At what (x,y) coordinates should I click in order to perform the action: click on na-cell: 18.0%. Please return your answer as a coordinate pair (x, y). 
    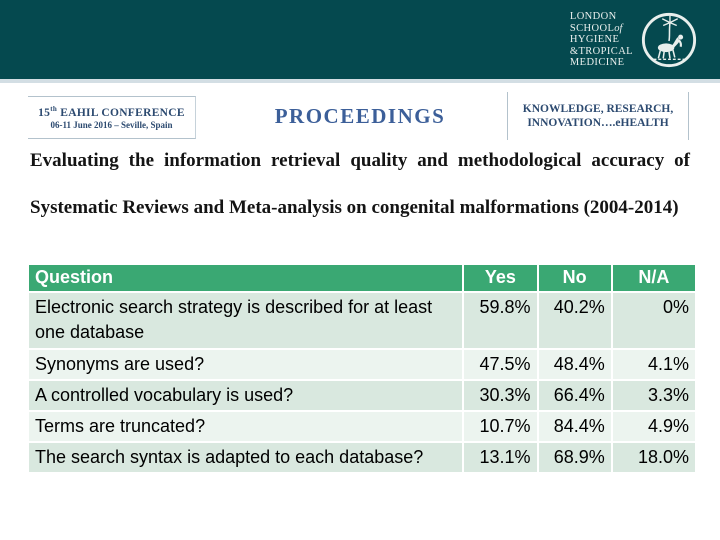
    Looking at the image, I should click on (653, 457).